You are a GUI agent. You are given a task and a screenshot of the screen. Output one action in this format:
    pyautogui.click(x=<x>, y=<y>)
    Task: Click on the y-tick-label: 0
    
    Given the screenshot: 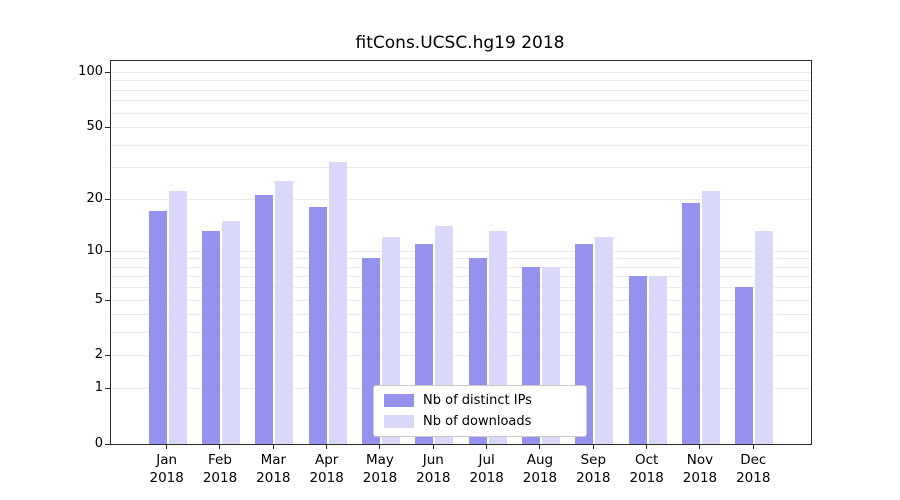 What is the action you would take?
    pyautogui.click(x=98, y=443)
    